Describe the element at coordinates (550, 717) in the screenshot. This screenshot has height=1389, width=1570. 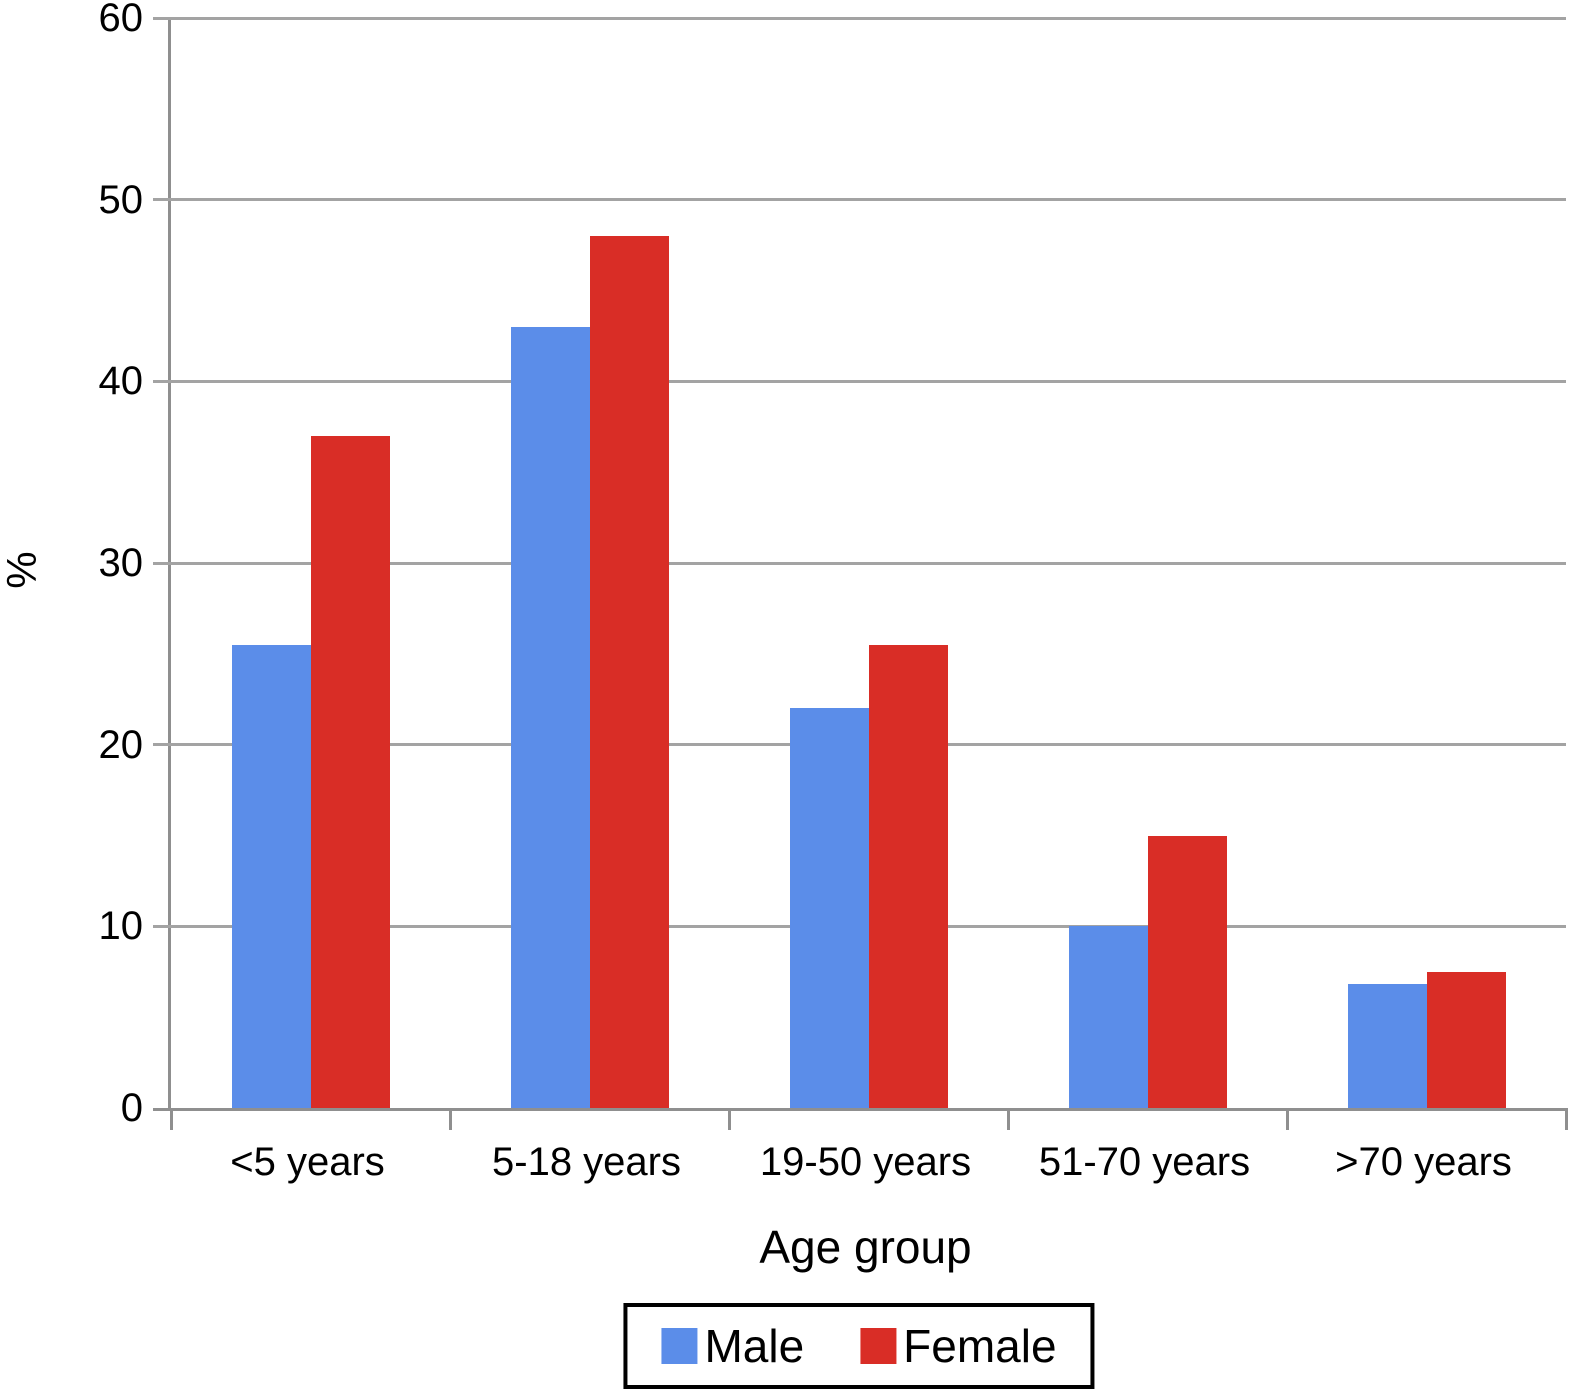
I see `bar-male-518years` at that location.